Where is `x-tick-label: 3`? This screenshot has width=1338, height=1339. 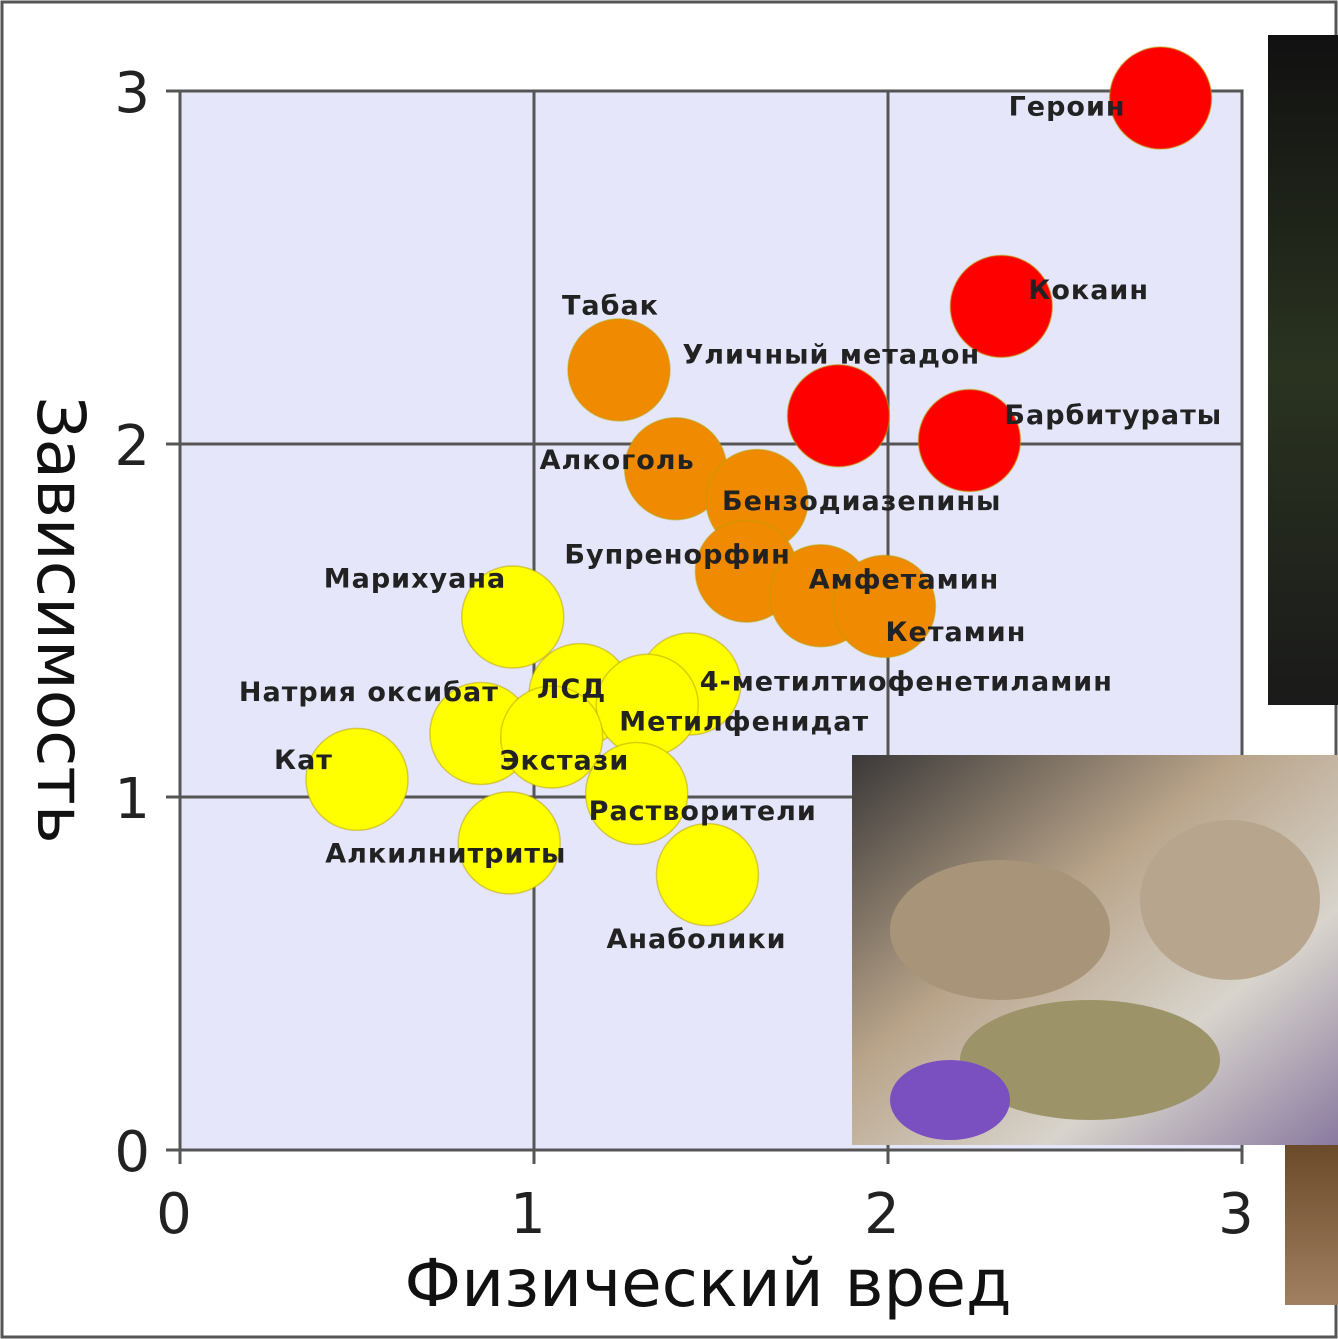 x-tick-label: 3 is located at coordinates (1236, 1214).